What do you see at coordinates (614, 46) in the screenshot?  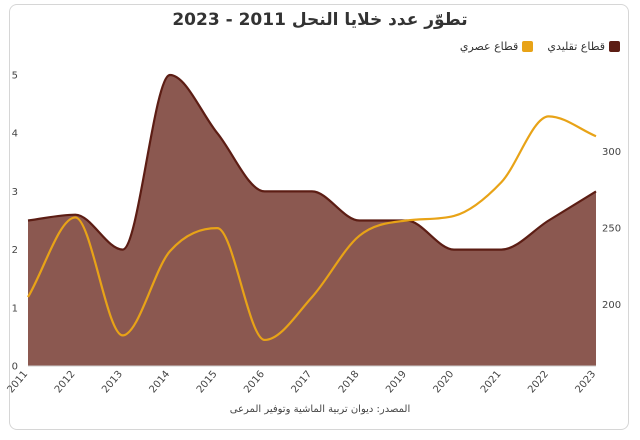 I see `legend-swatch-traditional` at bounding box center [614, 46].